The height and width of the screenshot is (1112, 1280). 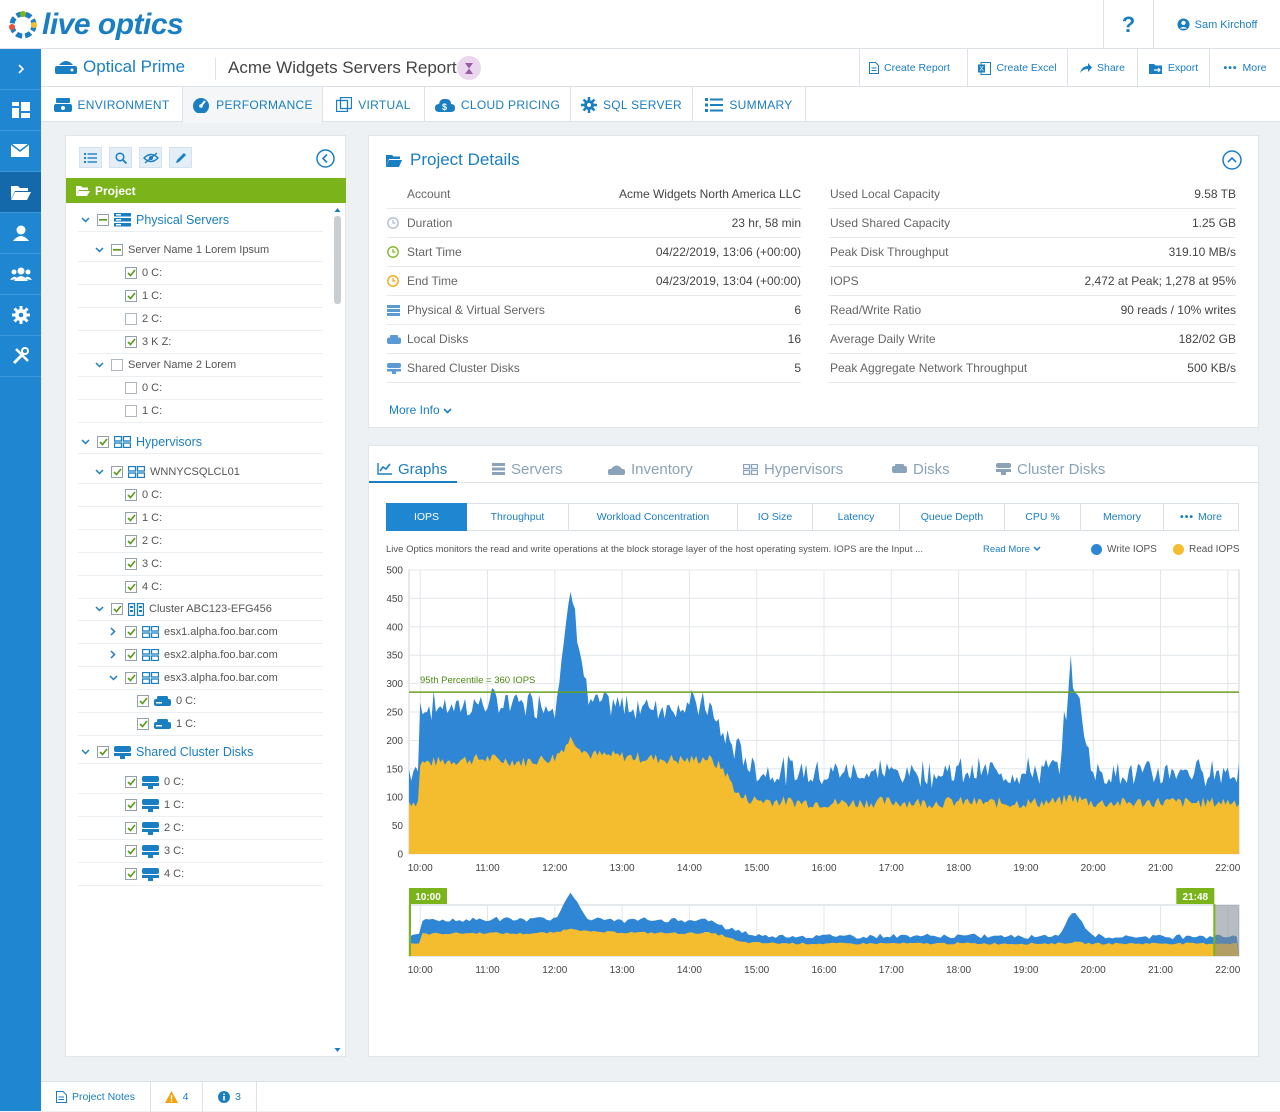 What do you see at coordinates (200, 442) in the screenshot?
I see `tree-group-hypervisors: Hypervisors` at bounding box center [200, 442].